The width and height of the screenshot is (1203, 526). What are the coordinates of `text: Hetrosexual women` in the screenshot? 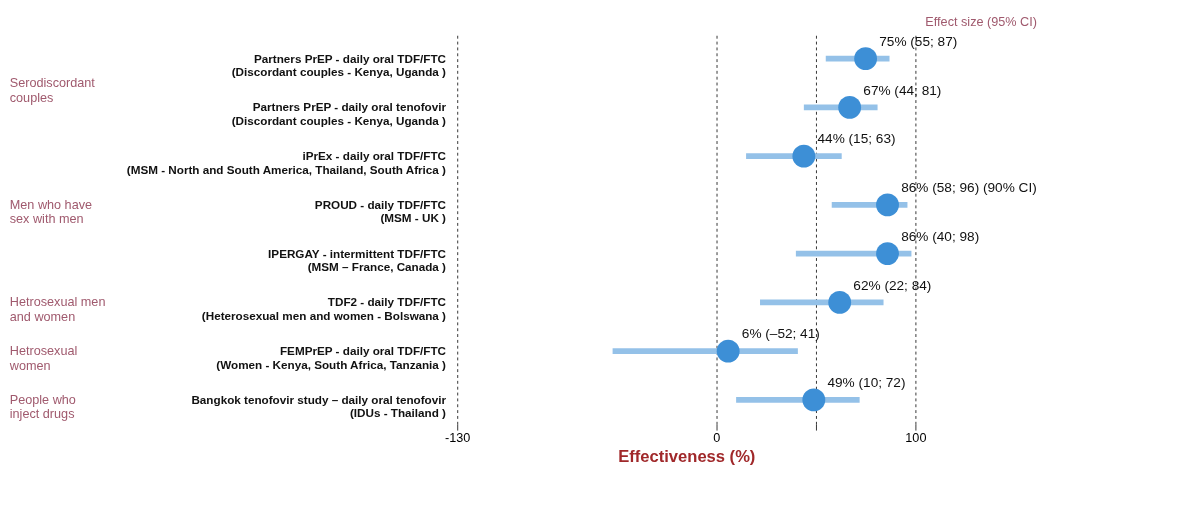 It's located at (43, 358).